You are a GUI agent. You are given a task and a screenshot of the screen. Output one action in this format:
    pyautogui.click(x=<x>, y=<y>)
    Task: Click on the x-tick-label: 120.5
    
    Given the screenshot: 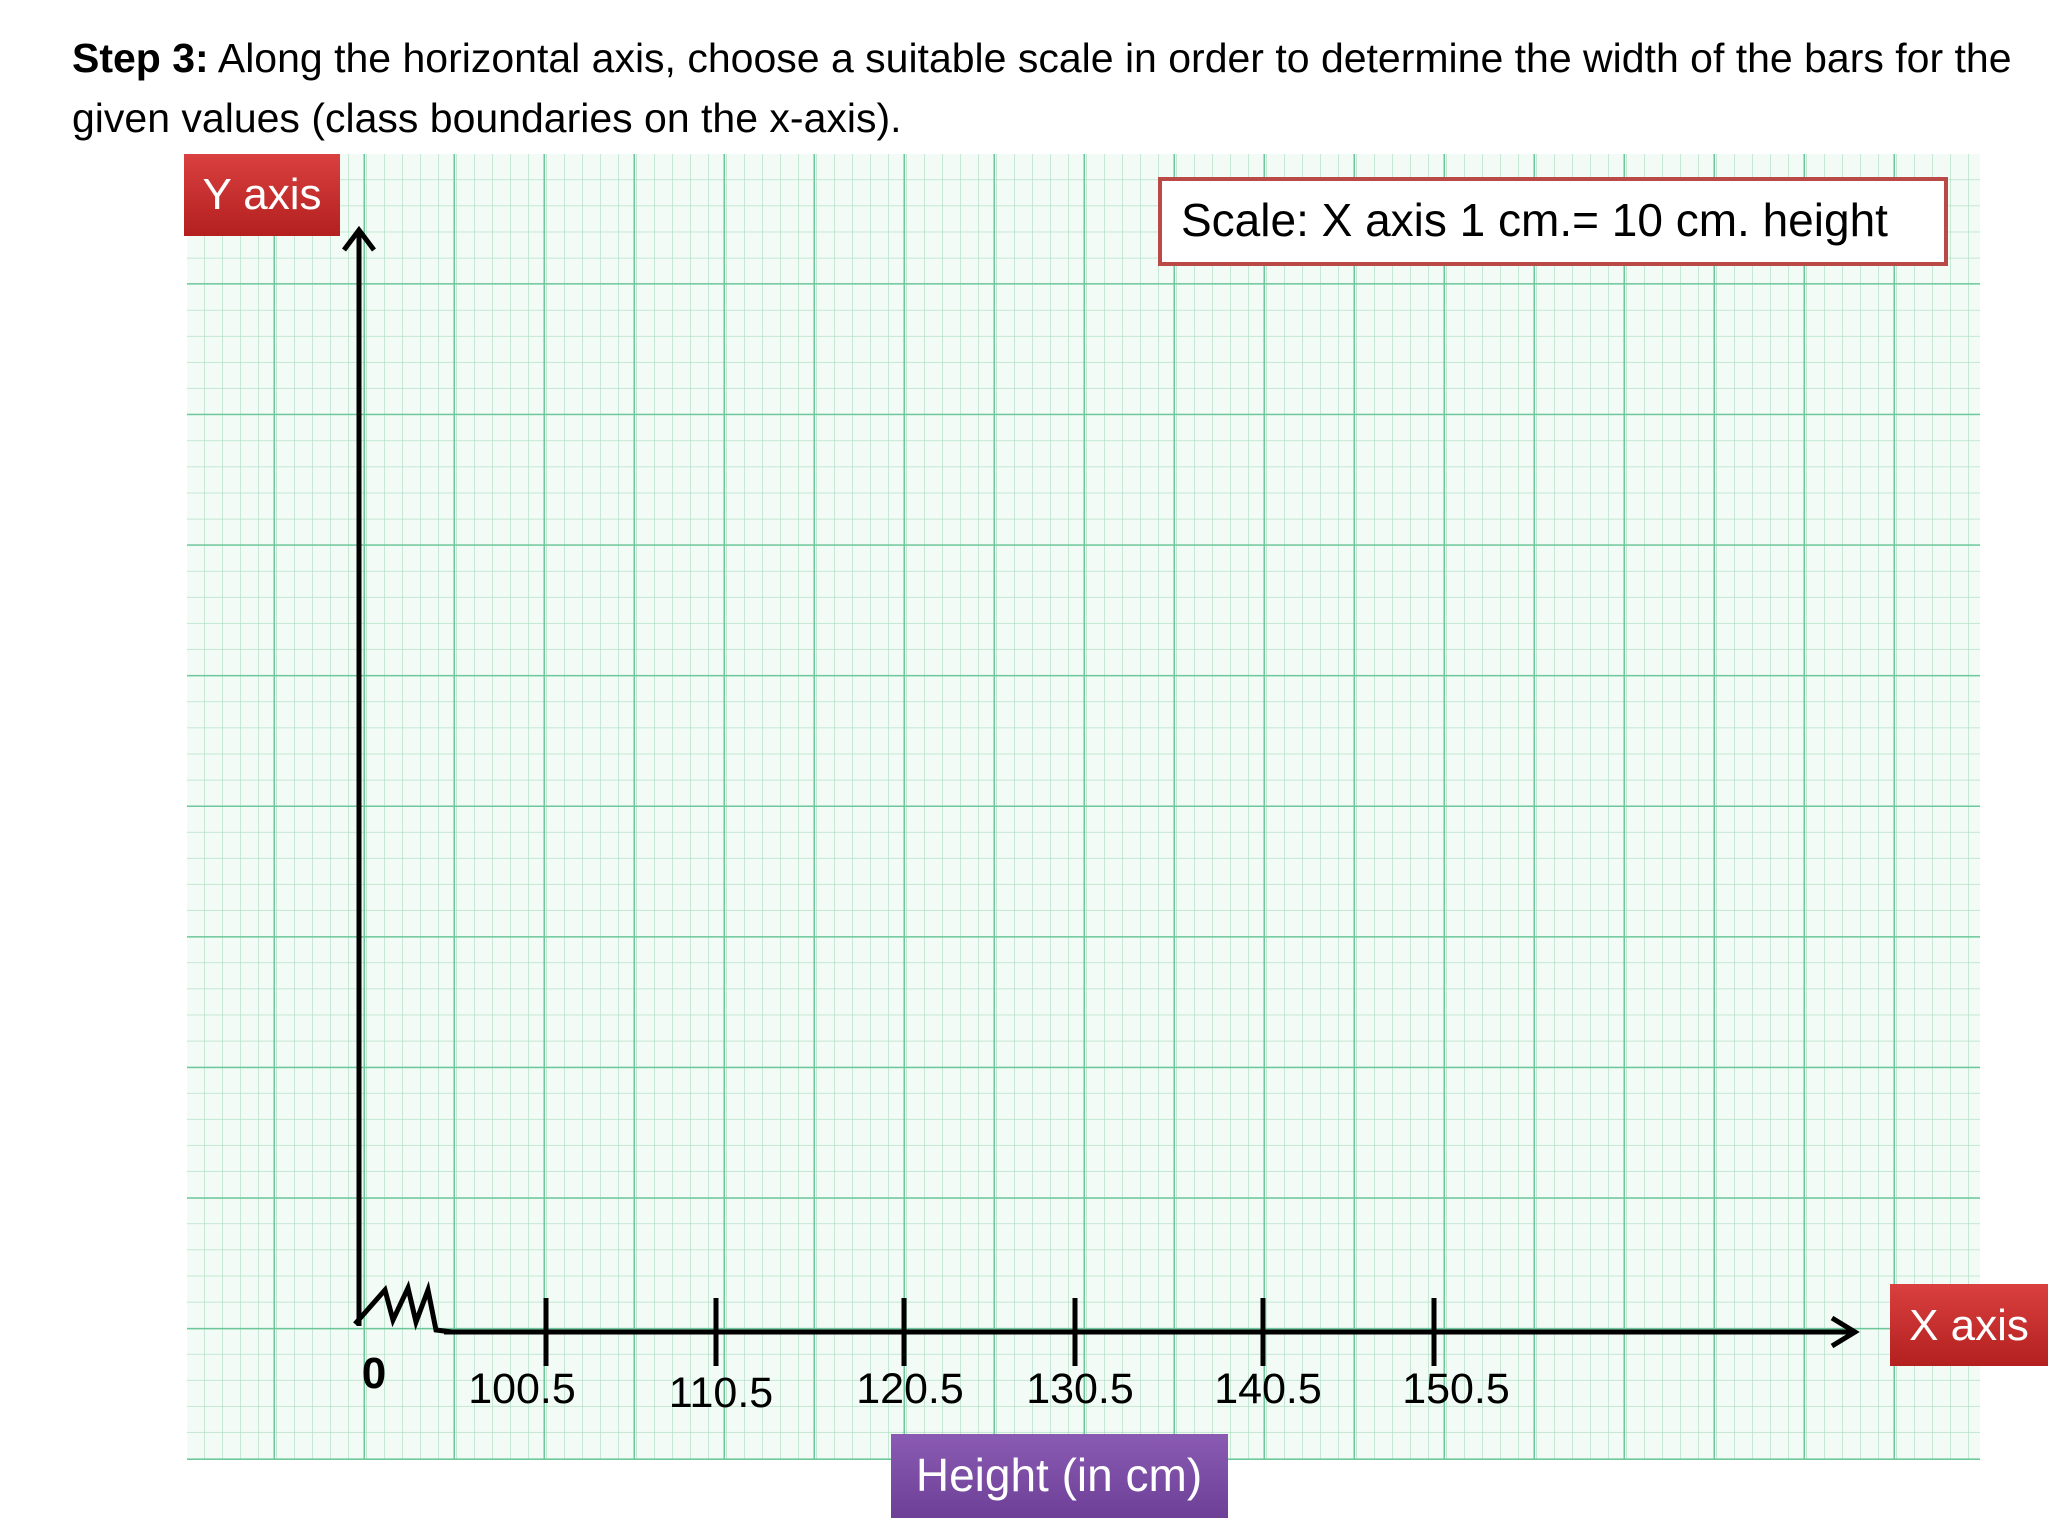 What is the action you would take?
    pyautogui.click(x=910, y=1389)
    